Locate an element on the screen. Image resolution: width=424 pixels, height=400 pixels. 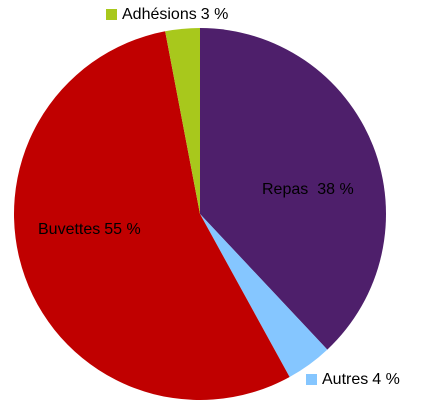
category-name: Adhésions is located at coordinates (159, 14).